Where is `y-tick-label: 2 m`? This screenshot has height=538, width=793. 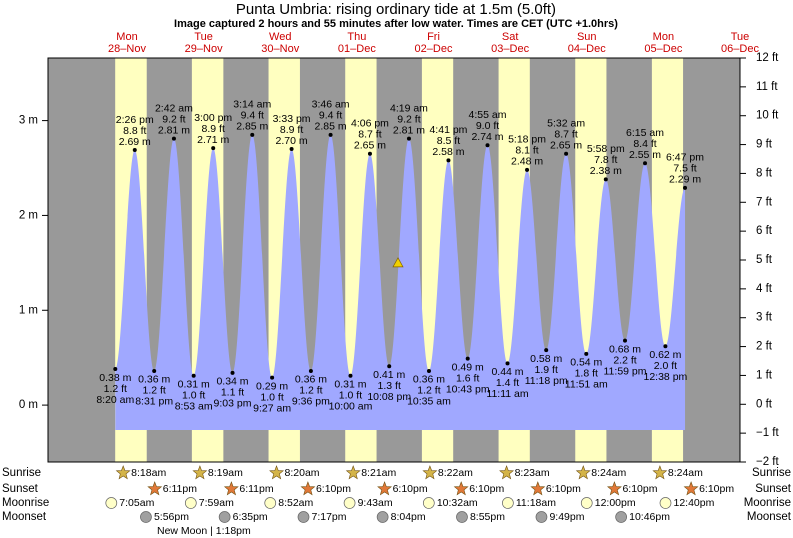 y-tick-label: 2 m is located at coordinates (28, 215).